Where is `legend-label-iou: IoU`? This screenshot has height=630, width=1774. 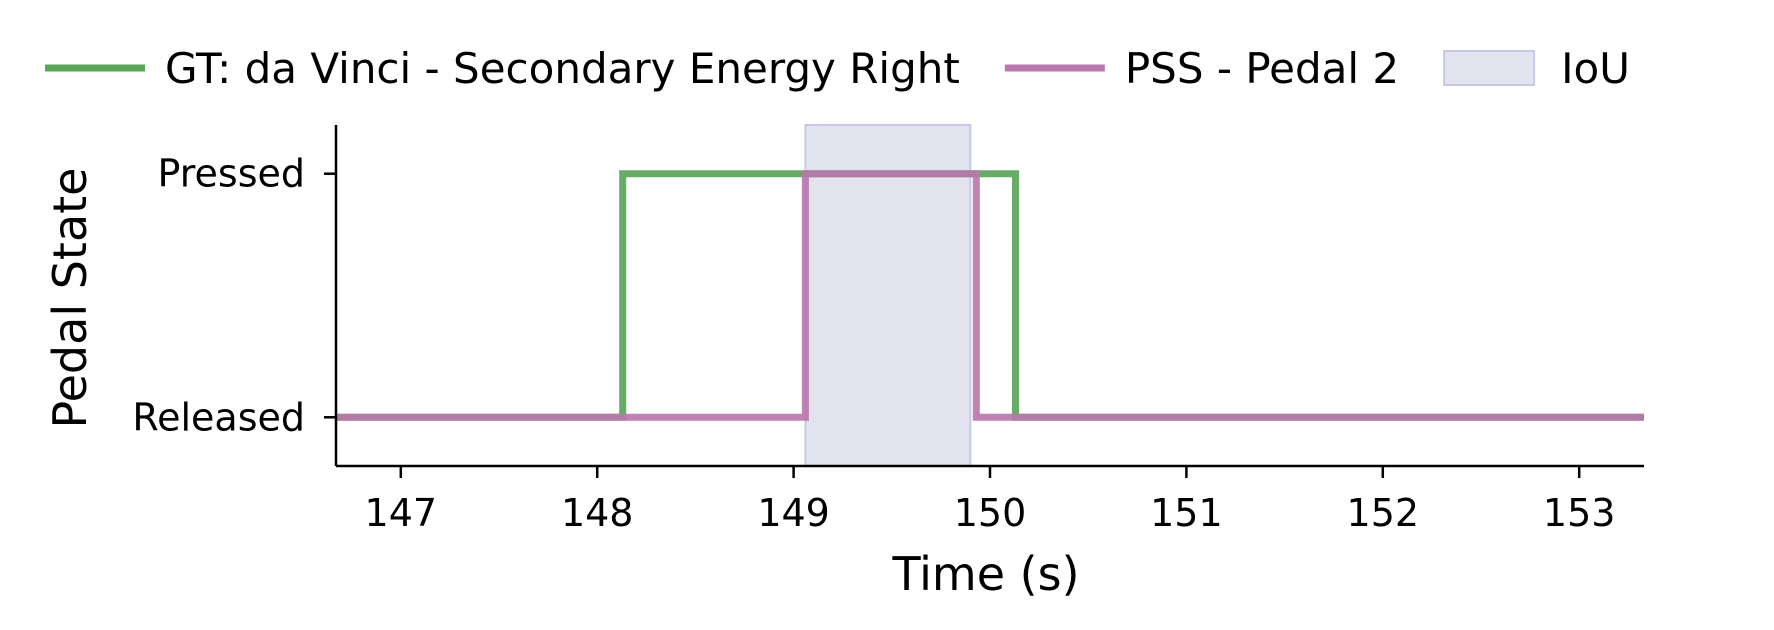 legend-label-iou: IoU is located at coordinates (1595, 68).